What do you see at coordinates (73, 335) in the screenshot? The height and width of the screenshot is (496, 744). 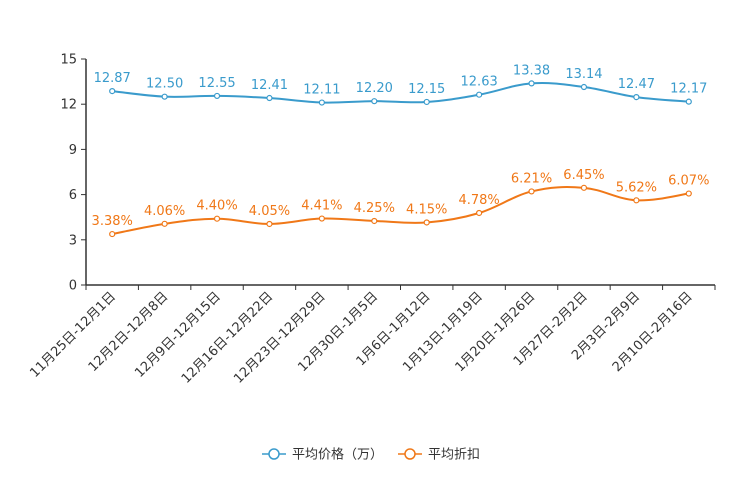 I see `x-tick-label: 11月25日-12月1日` at bounding box center [73, 335].